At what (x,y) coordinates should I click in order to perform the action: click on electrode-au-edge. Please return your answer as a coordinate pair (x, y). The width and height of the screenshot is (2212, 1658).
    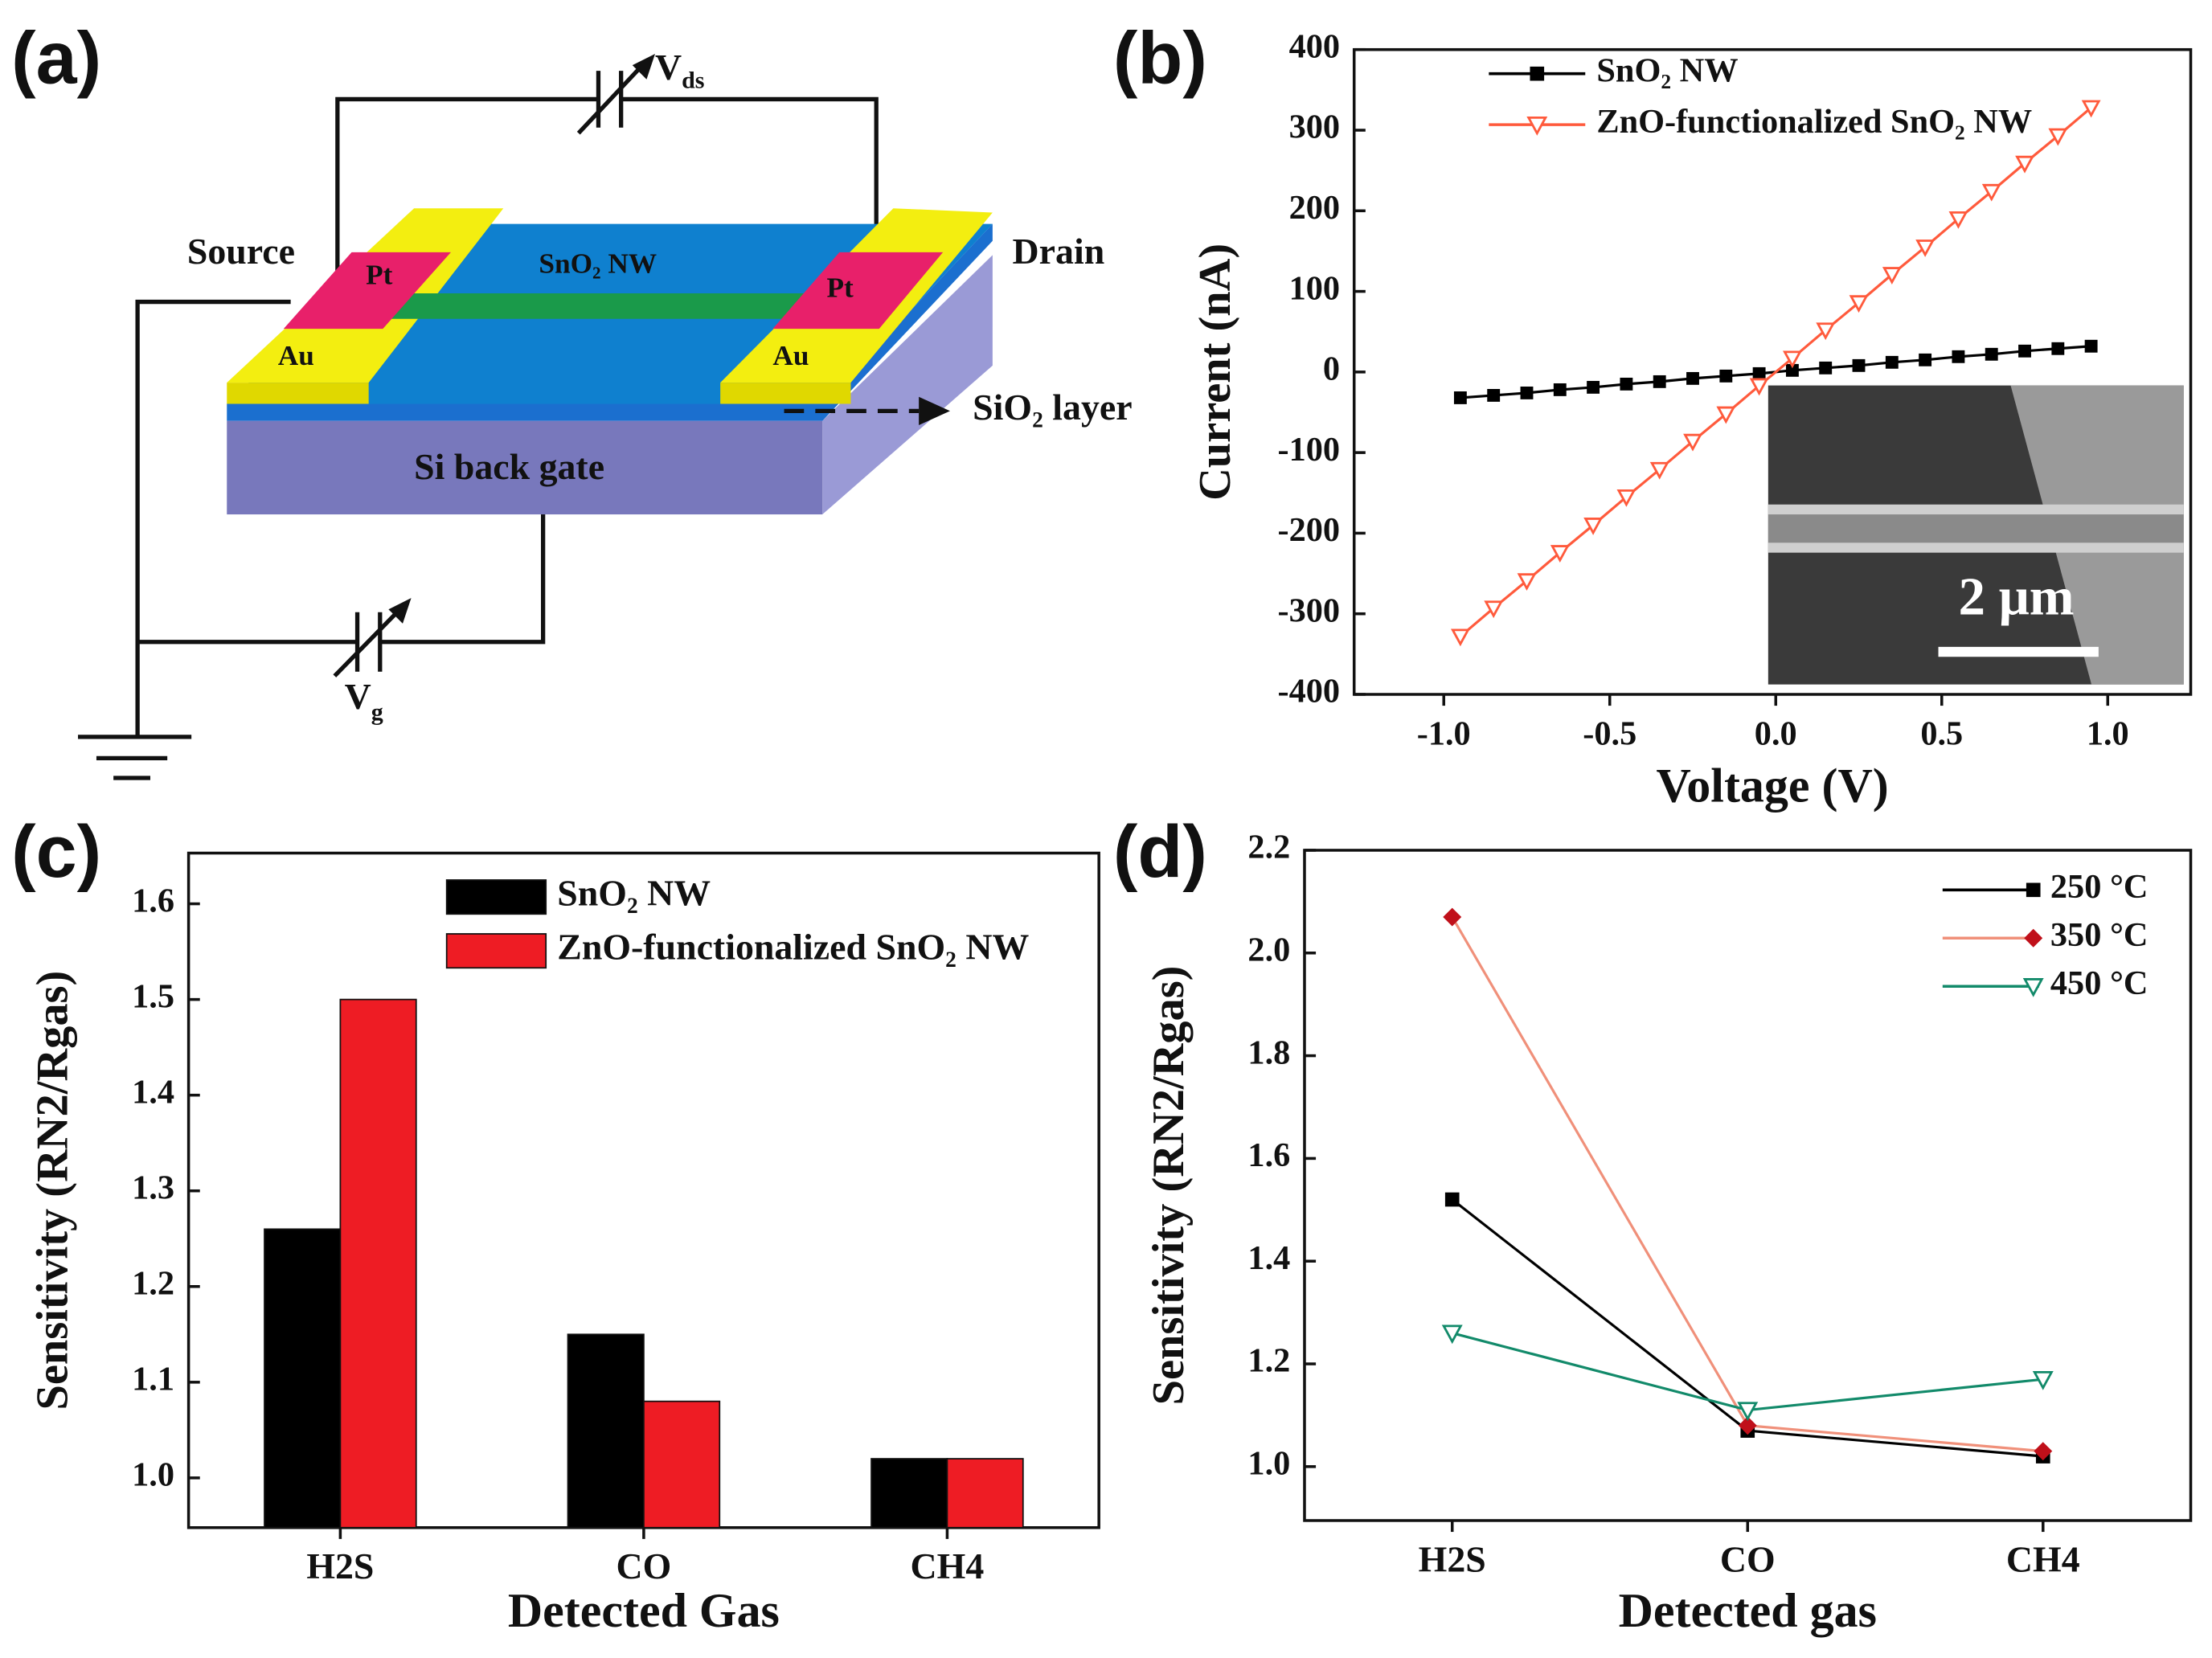
    Looking at the image, I should click on (298, 393).